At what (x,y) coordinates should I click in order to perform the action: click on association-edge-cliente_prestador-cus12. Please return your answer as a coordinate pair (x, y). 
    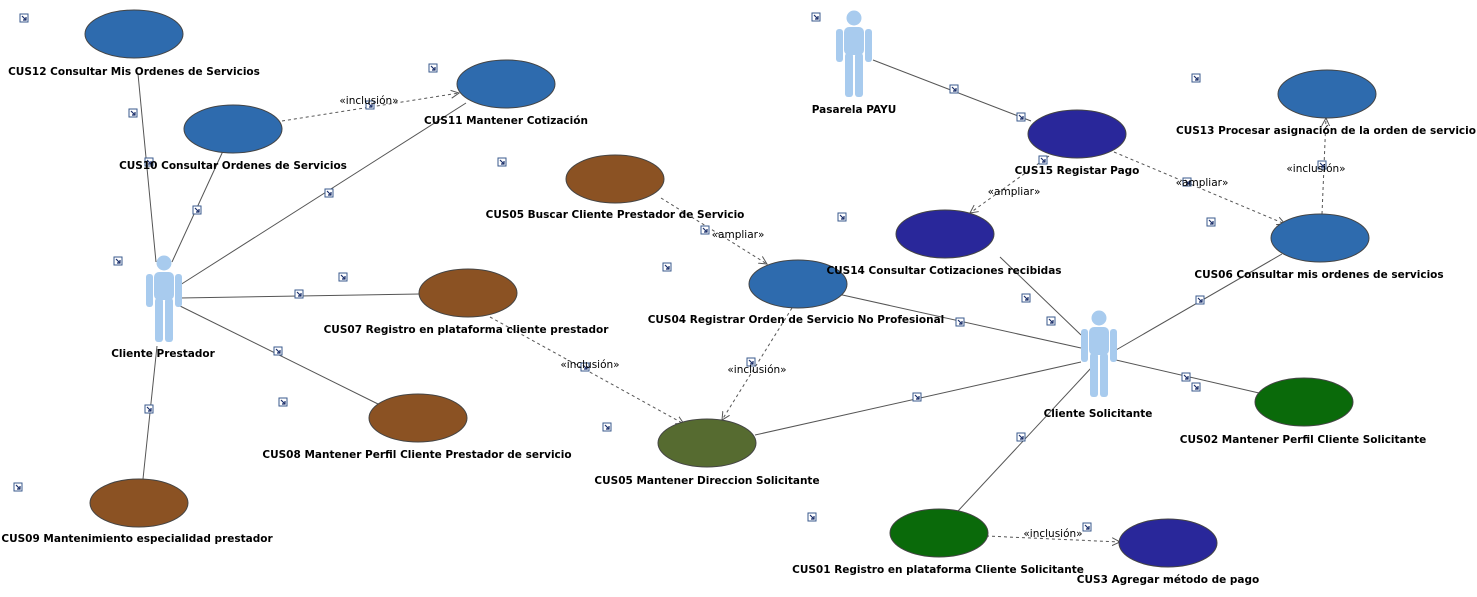
    Looking at the image, I should click on (147, 168).